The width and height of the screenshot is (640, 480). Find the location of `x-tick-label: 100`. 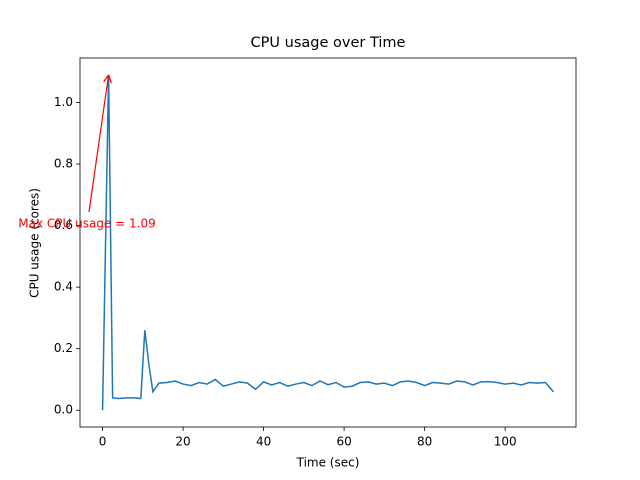

x-tick-label: 100 is located at coordinates (505, 442).